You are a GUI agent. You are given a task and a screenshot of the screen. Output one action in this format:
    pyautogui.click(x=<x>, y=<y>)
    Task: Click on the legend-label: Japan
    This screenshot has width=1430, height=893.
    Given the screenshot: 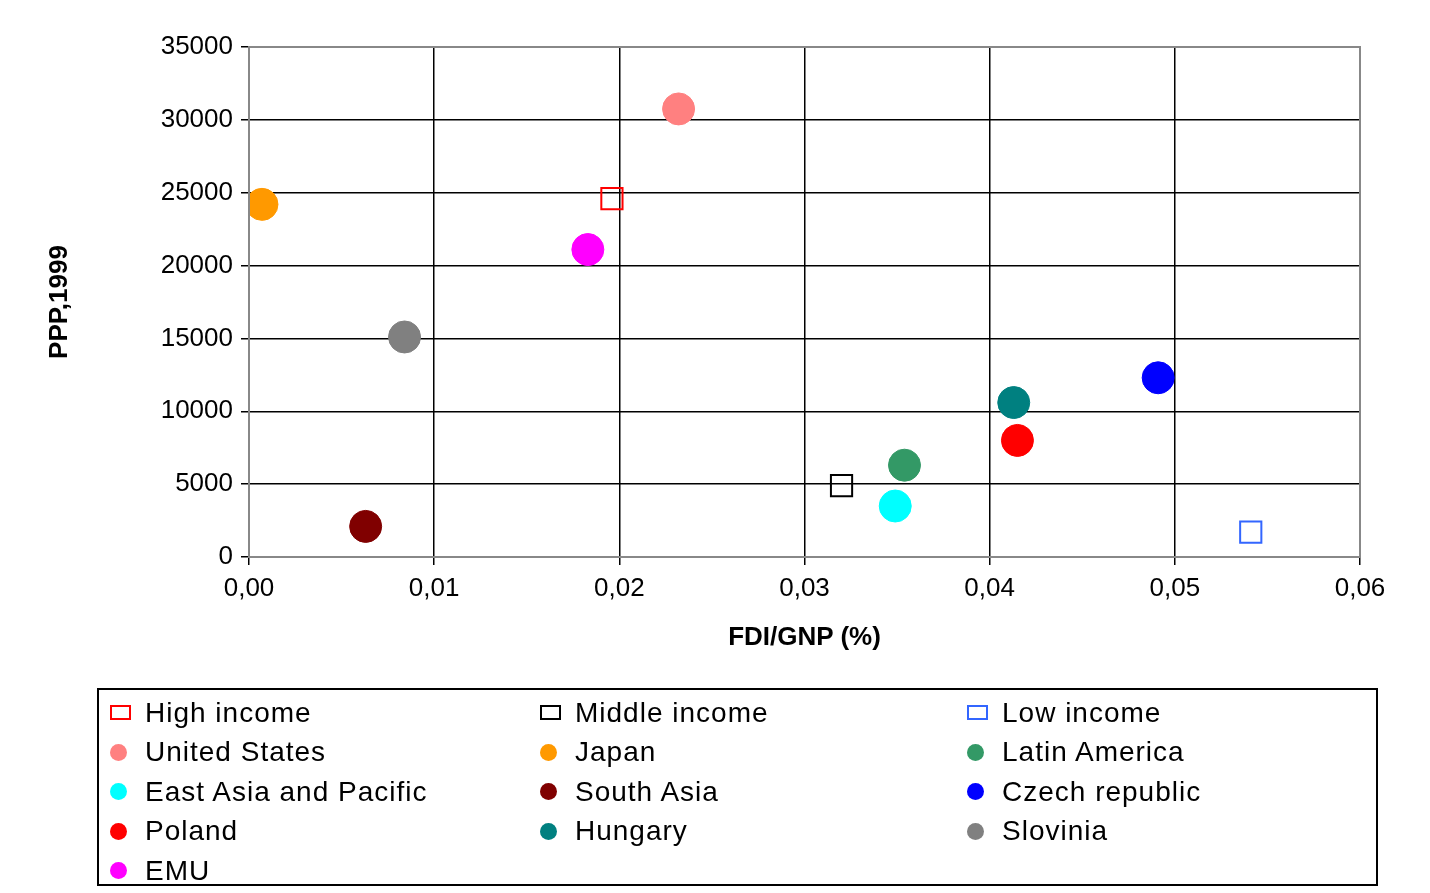 What is the action you would take?
    pyautogui.click(x=616, y=752)
    